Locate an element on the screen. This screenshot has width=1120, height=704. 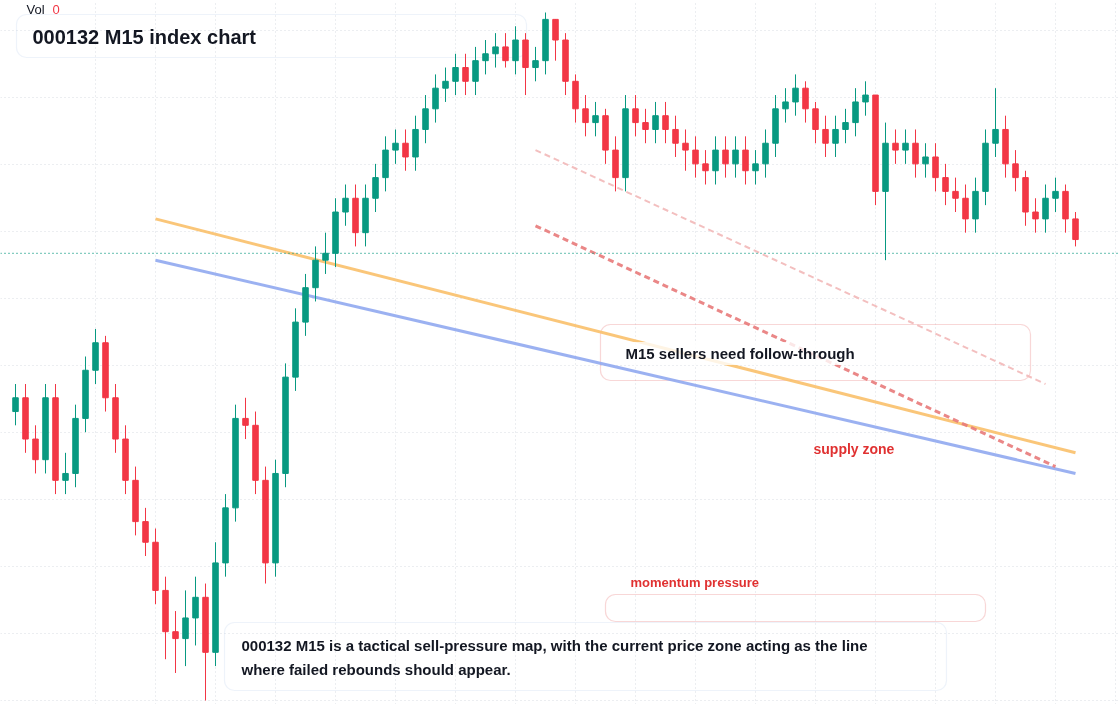
annotation: M15 sellers need follow-through is located at coordinates (740, 353).